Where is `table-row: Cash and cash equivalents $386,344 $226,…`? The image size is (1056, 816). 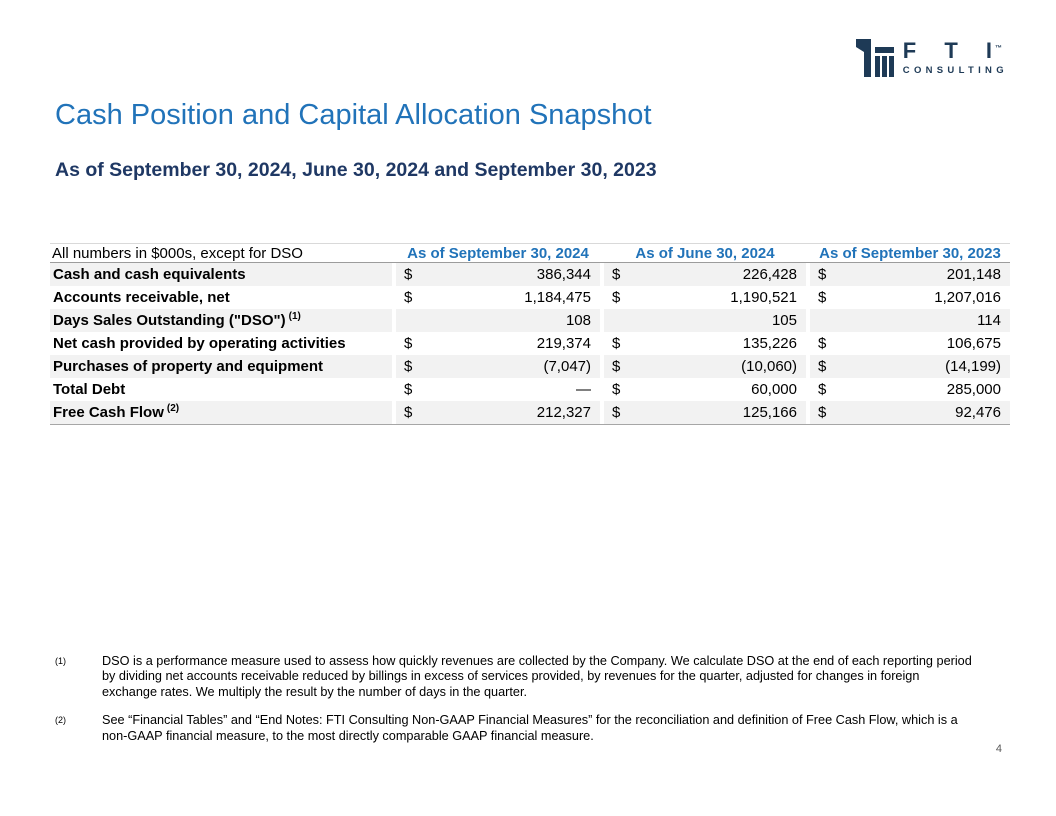 table-row: Cash and cash equivalents $386,344 $226,… is located at coordinates (530, 274).